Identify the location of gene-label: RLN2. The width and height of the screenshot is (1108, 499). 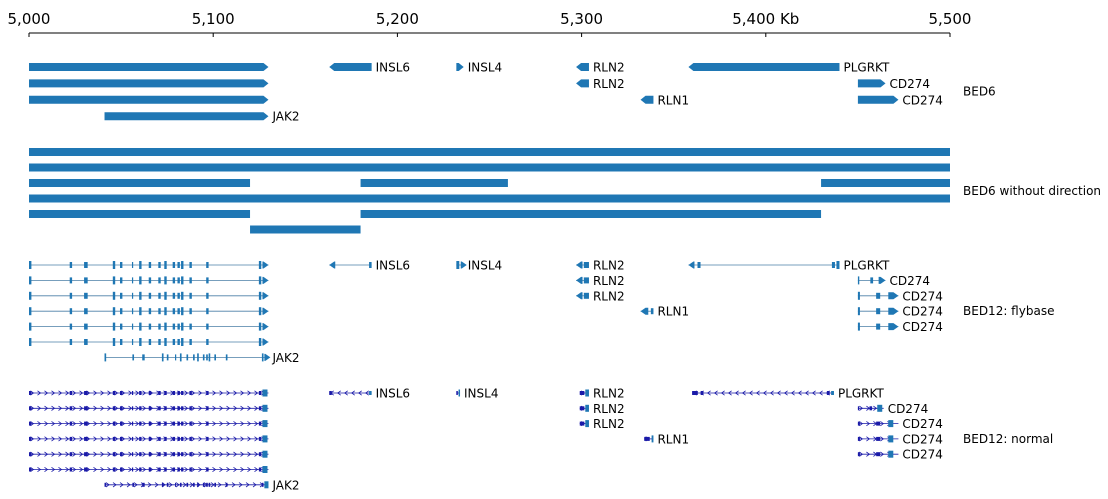
(609, 266).